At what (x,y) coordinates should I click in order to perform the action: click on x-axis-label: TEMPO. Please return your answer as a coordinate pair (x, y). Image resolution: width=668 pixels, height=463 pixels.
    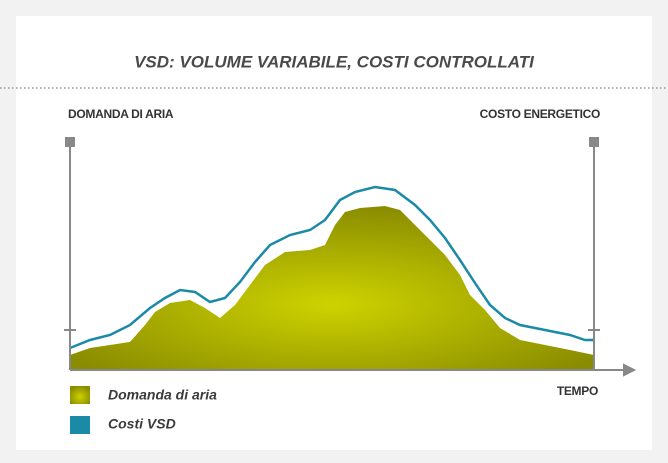
    Looking at the image, I should click on (577, 391).